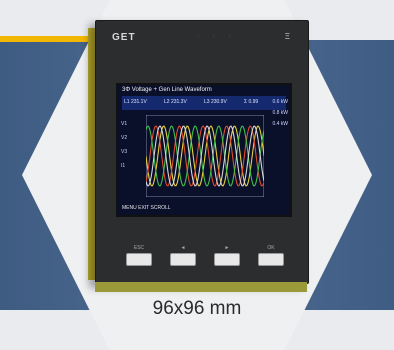  I want to click on screen-title: 3Φ Voltage + Gen Line Waveform, so click(167, 90).